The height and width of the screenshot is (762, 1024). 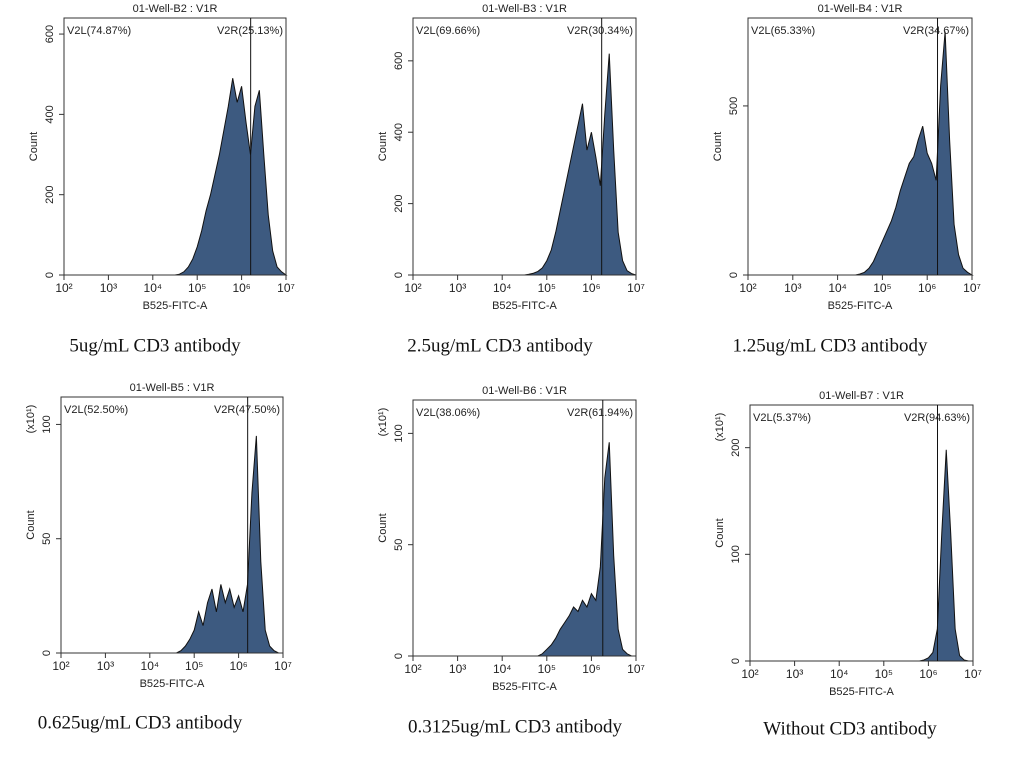 What do you see at coordinates (155, 345) in the screenshot?
I see `caption: 5ug/mL CD3 antibody` at bounding box center [155, 345].